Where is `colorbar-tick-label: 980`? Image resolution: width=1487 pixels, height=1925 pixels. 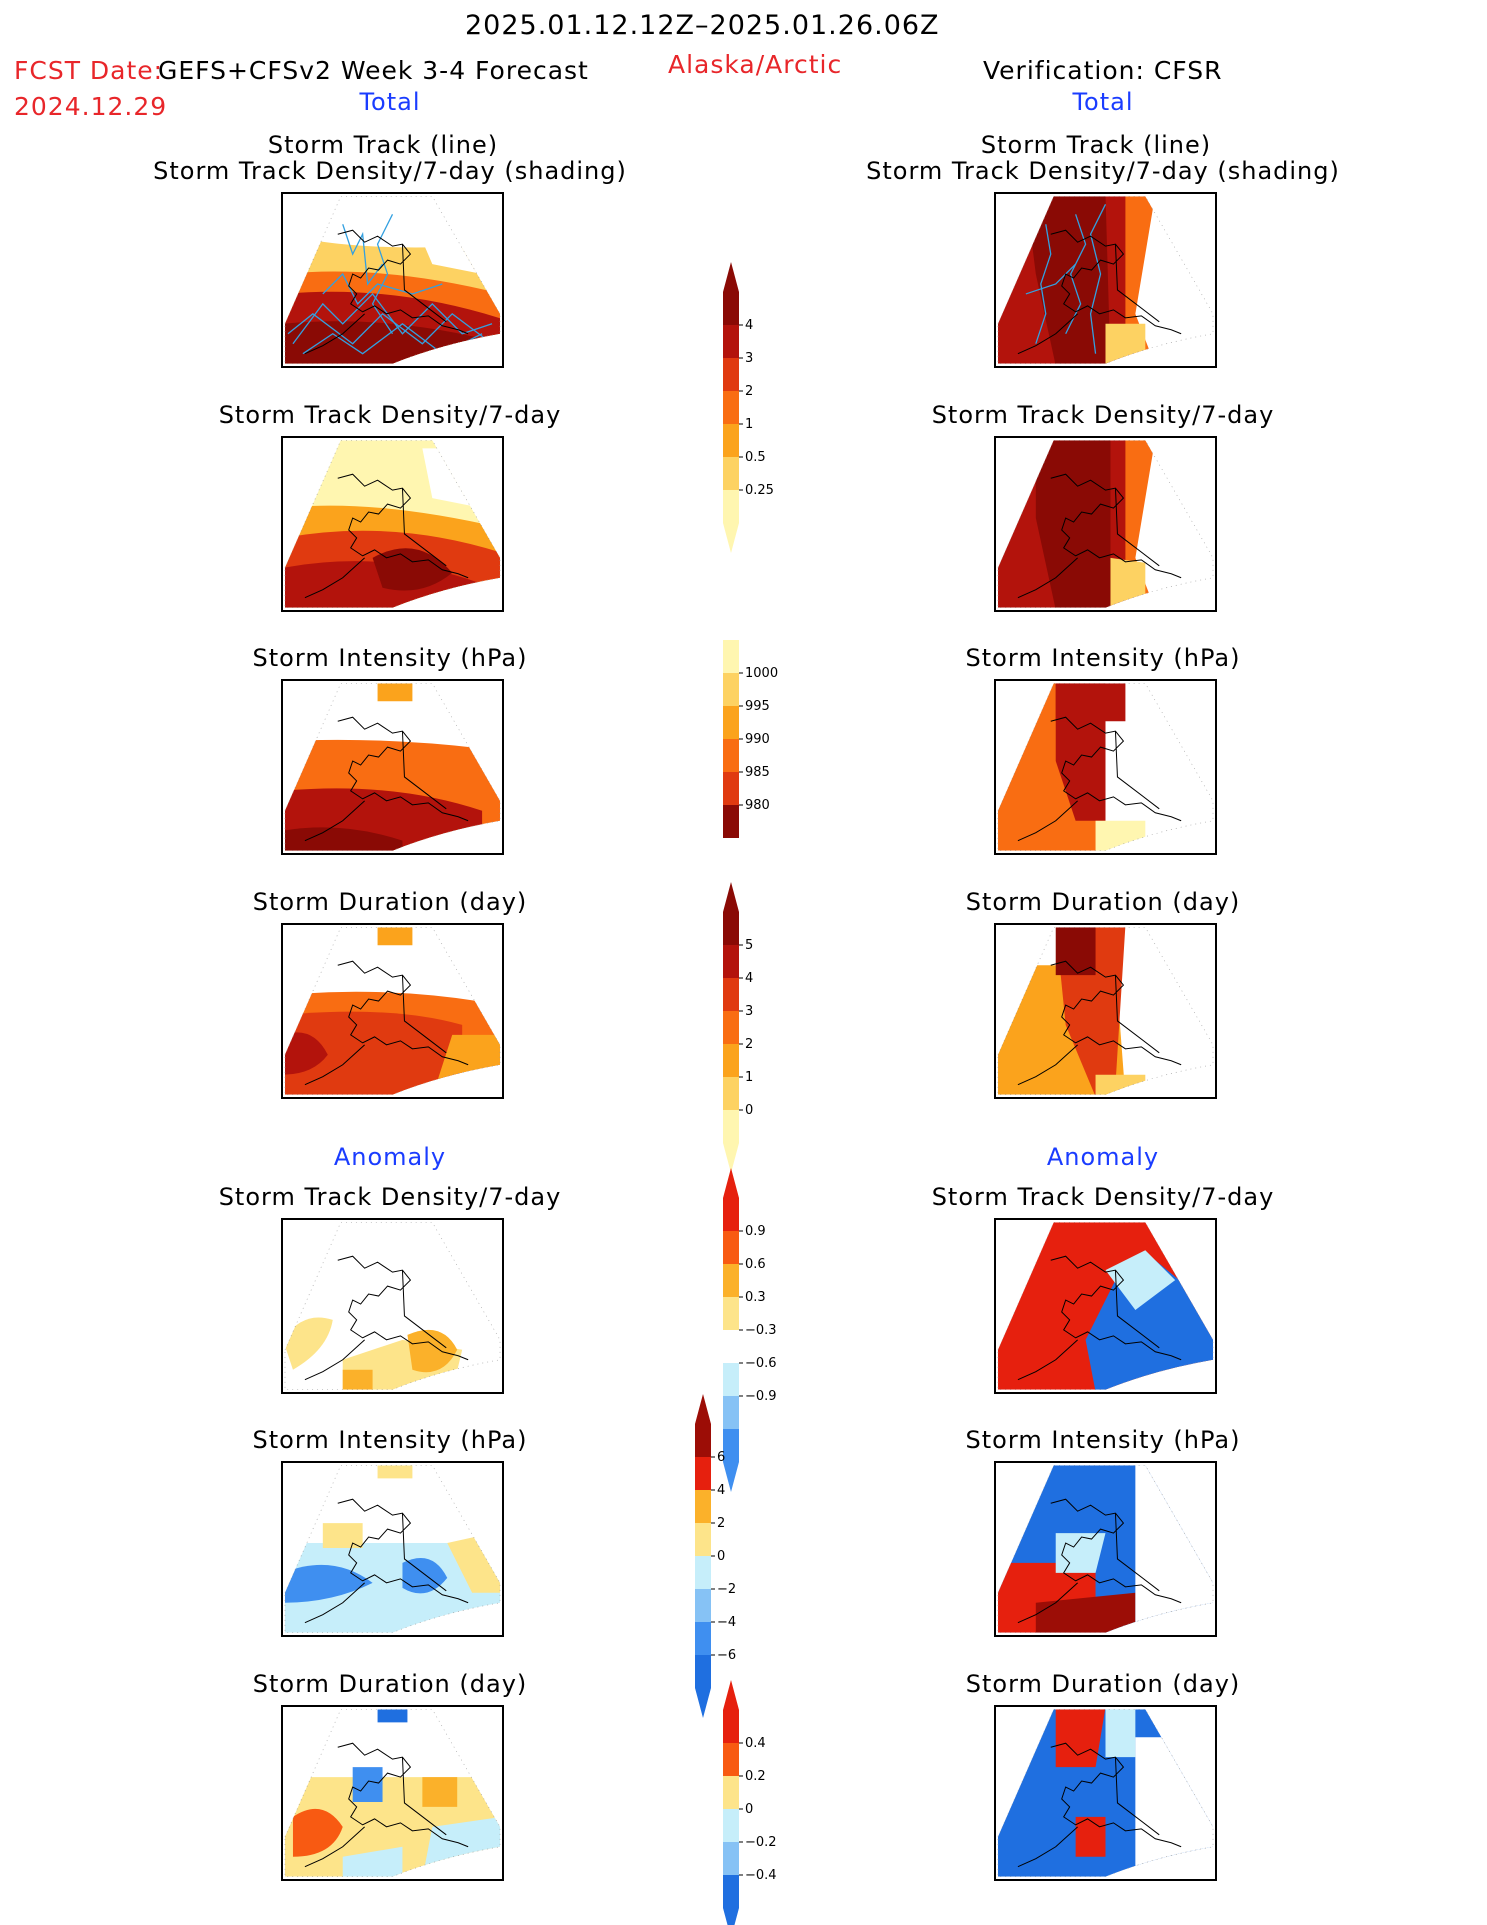 colorbar-tick-label: 980 is located at coordinates (757, 805).